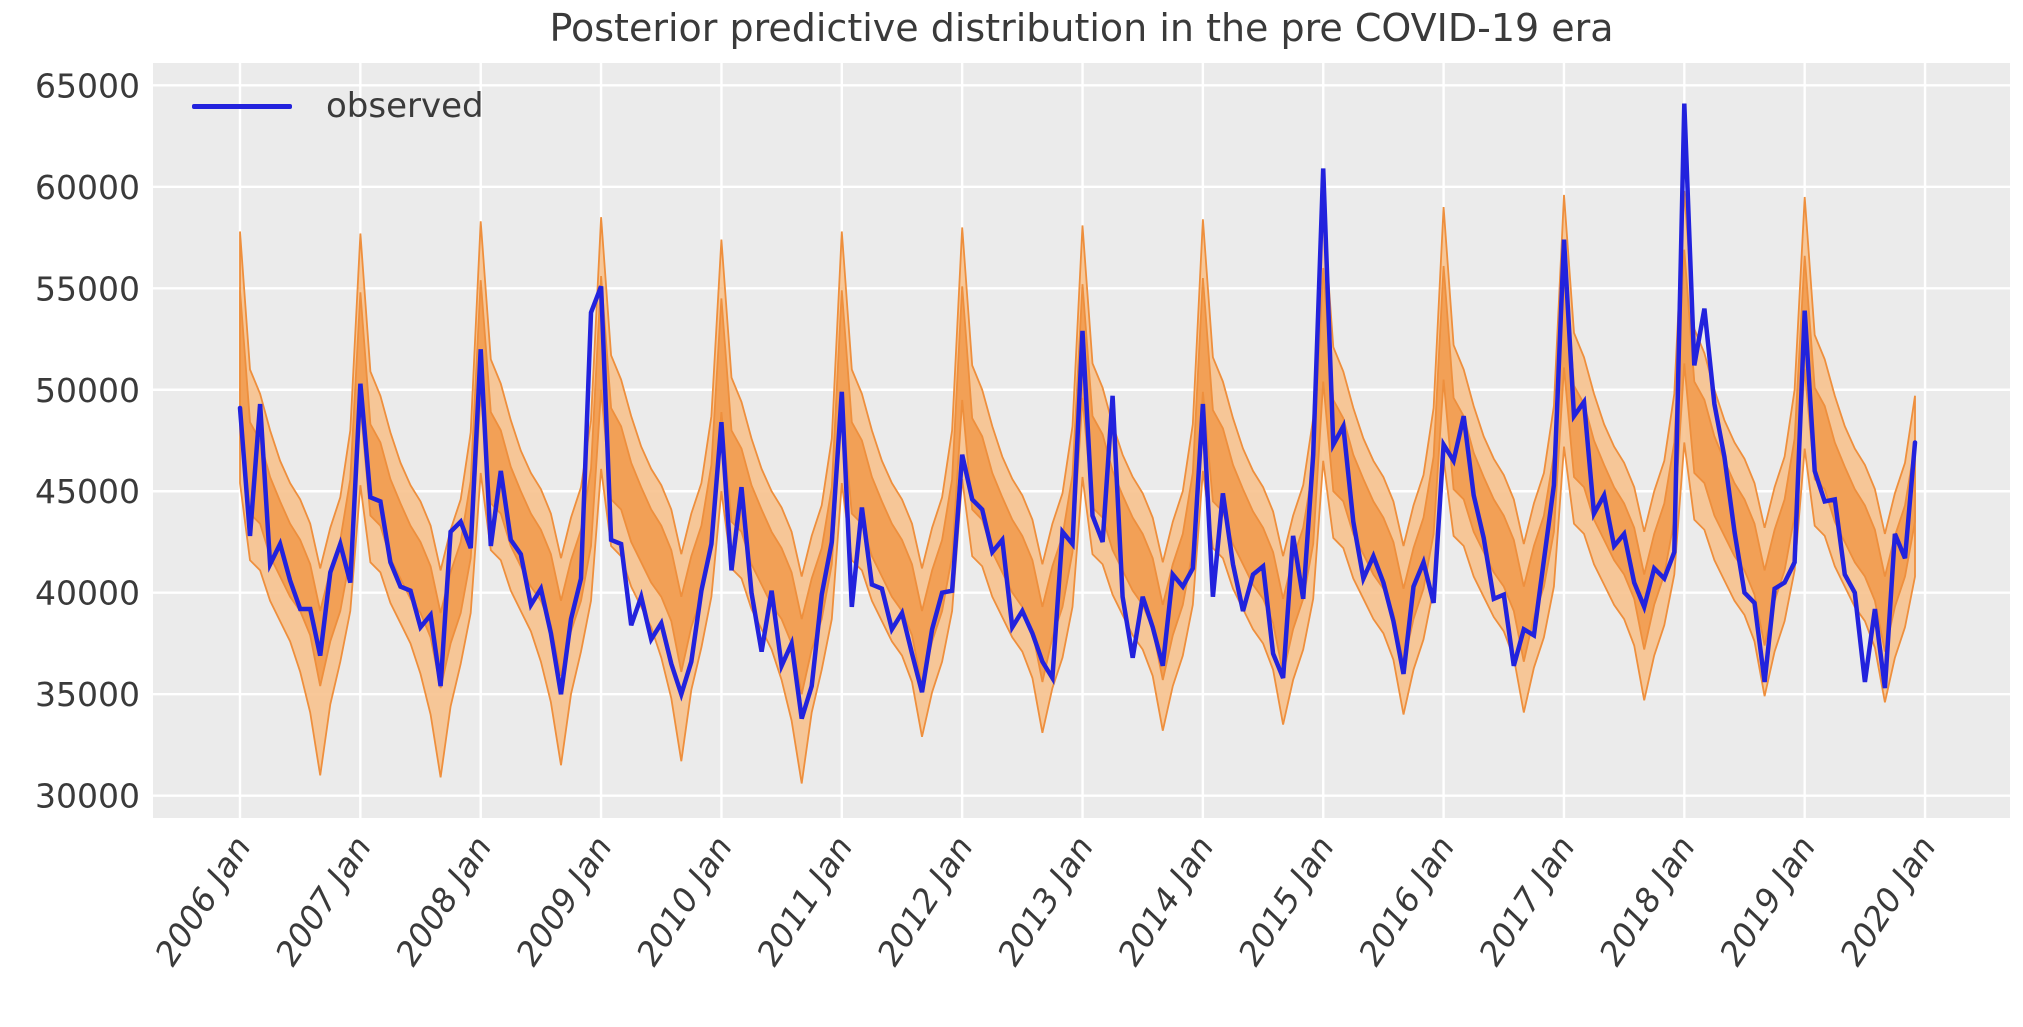 The width and height of the screenshot is (2023, 1027). I want to click on legend: observed, so click(338, 106).